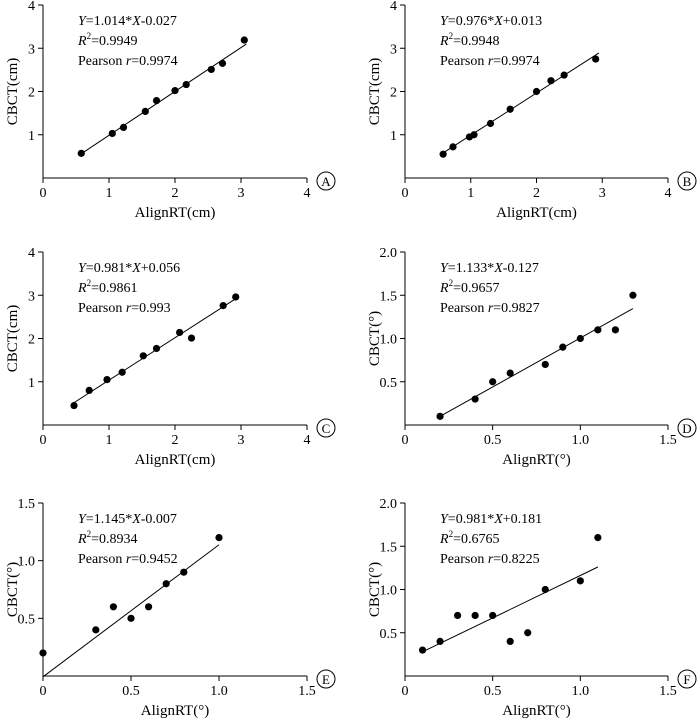 Image resolution: width=700 pixels, height=719 pixels. What do you see at coordinates (128, 559) in the screenshot?
I see `pearson-text: Pearson r=0.9452` at bounding box center [128, 559].